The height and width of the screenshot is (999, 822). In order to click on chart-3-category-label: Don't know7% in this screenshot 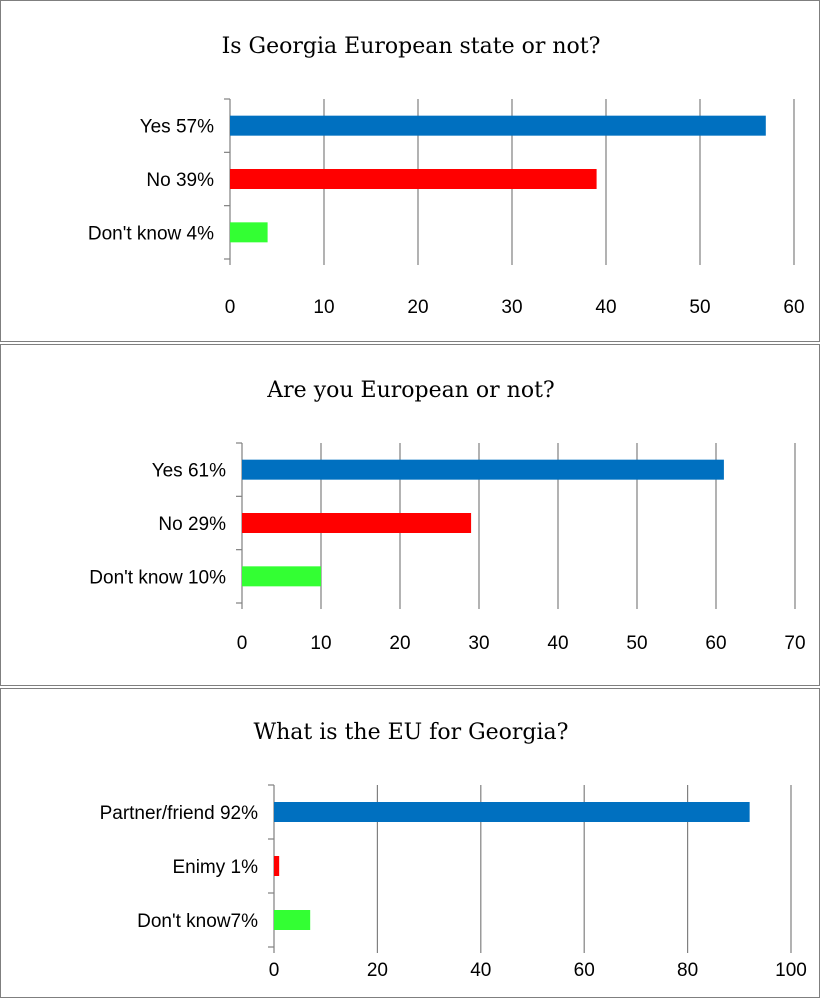, I will do `click(197, 921)`.